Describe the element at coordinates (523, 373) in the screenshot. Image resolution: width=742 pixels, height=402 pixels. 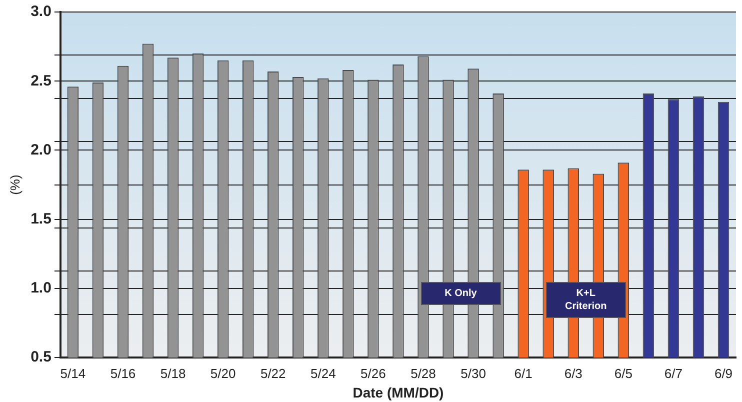
I see `x-tick-label: 6/1` at that location.